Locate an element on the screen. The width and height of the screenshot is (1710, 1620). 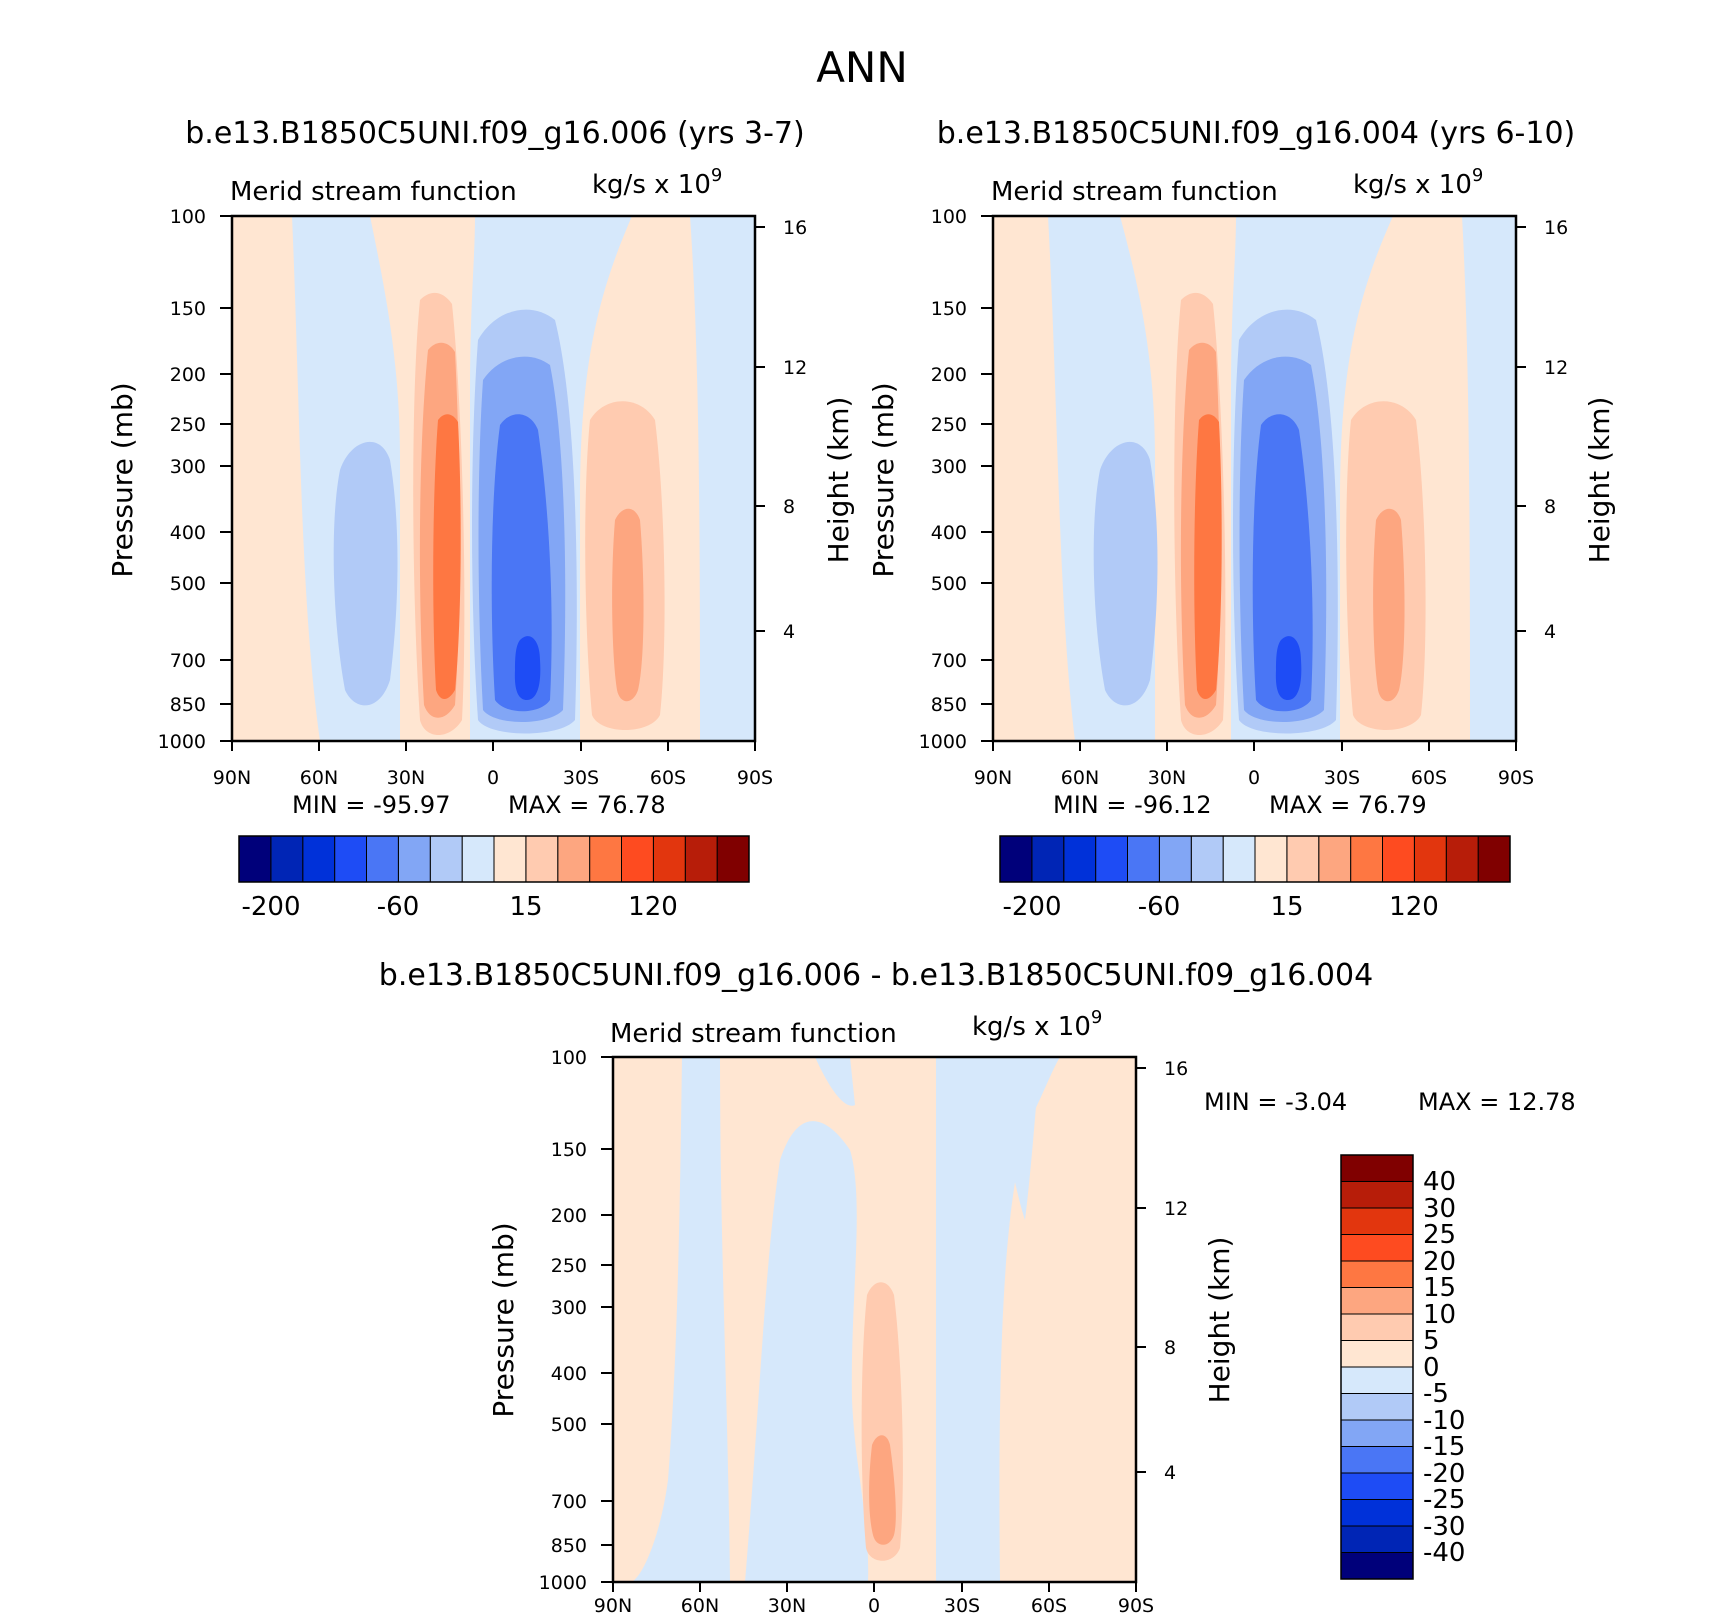
panel-a-xtick-label: 0 is located at coordinates (493, 778).